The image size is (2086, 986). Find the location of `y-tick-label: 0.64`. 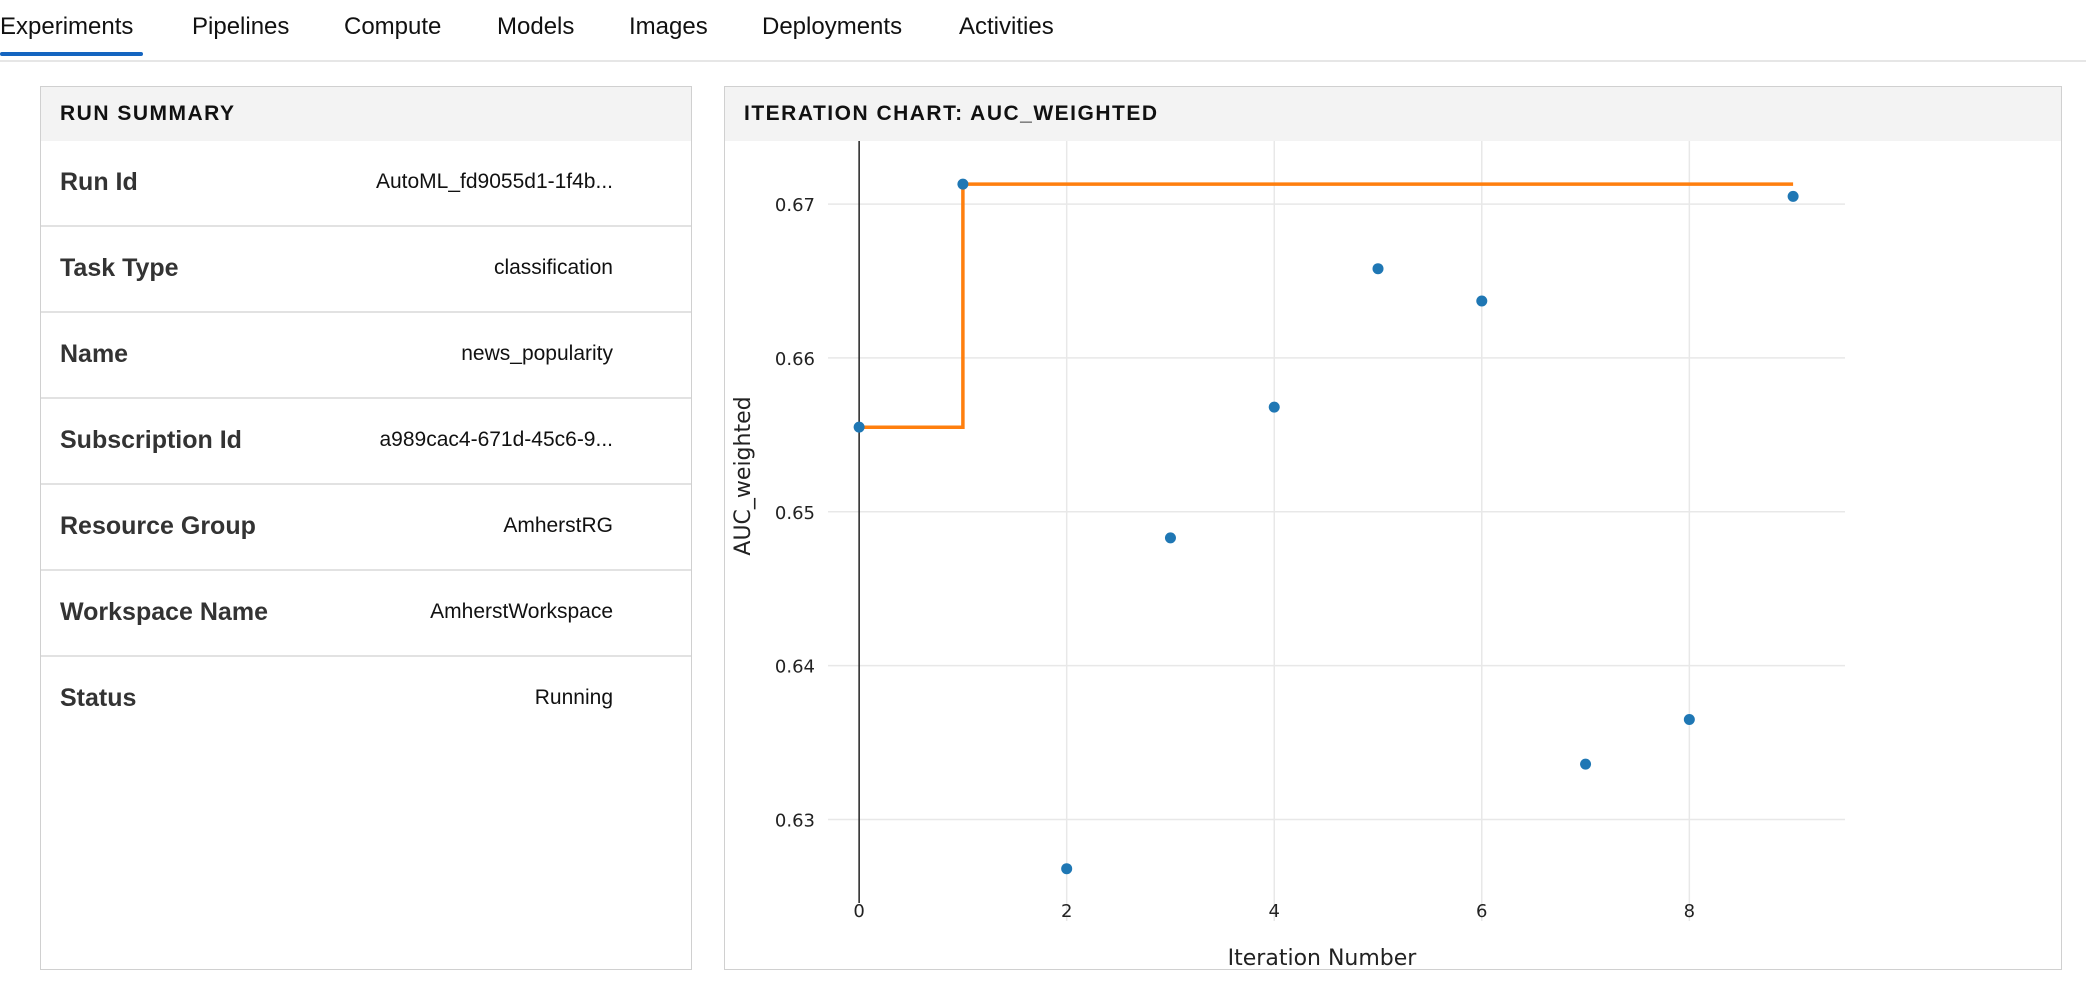

y-tick-label: 0.64 is located at coordinates (795, 667).